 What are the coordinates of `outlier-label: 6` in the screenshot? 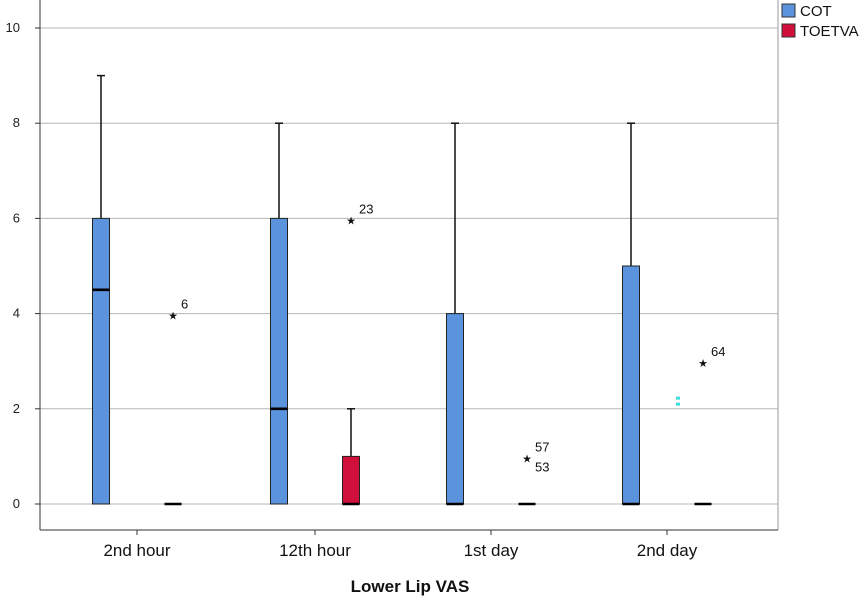 It's located at (184, 304).